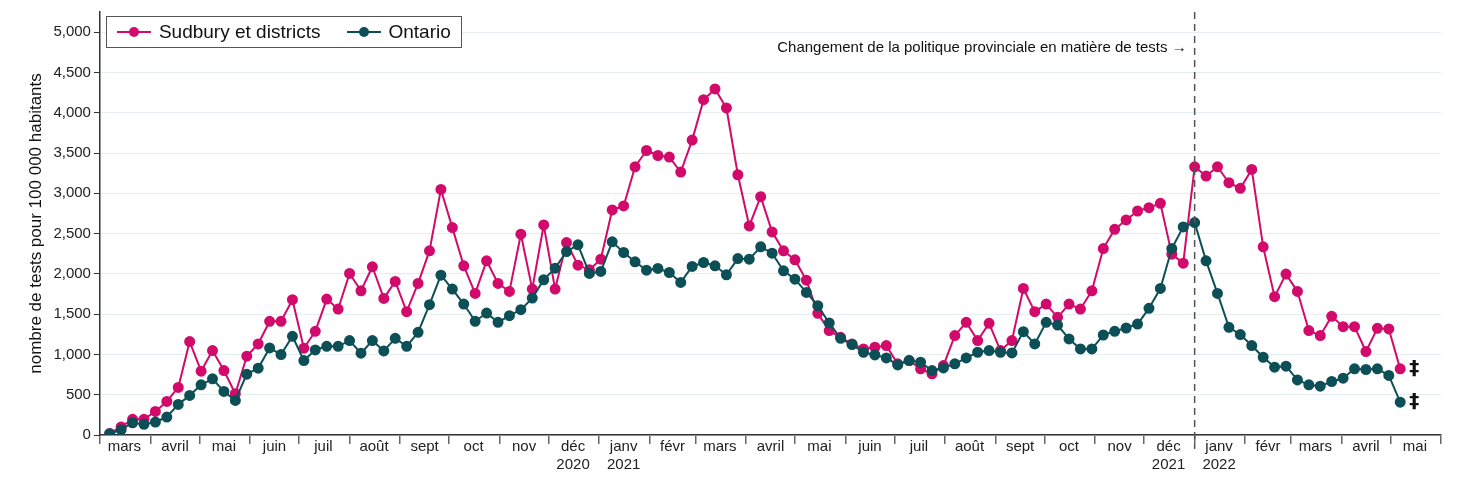 This screenshot has height=478, width=1457. What do you see at coordinates (239, 32) in the screenshot?
I see `legend-label: Sudbury et districts` at bounding box center [239, 32].